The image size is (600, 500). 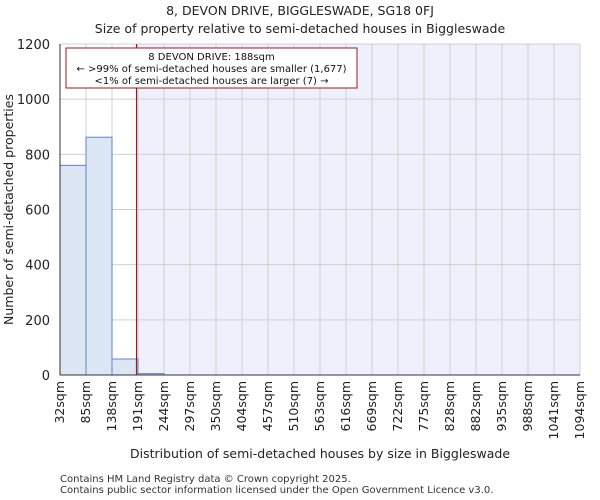 What do you see at coordinates (371, 406) in the screenshot?
I see `x-tick-label: 669sqm` at bounding box center [371, 406].